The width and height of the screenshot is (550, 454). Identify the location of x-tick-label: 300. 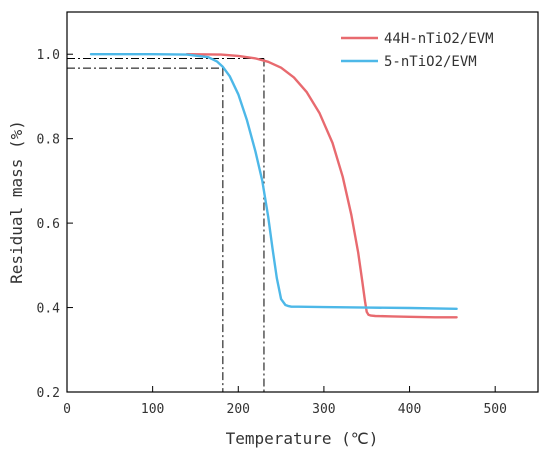
(323, 409).